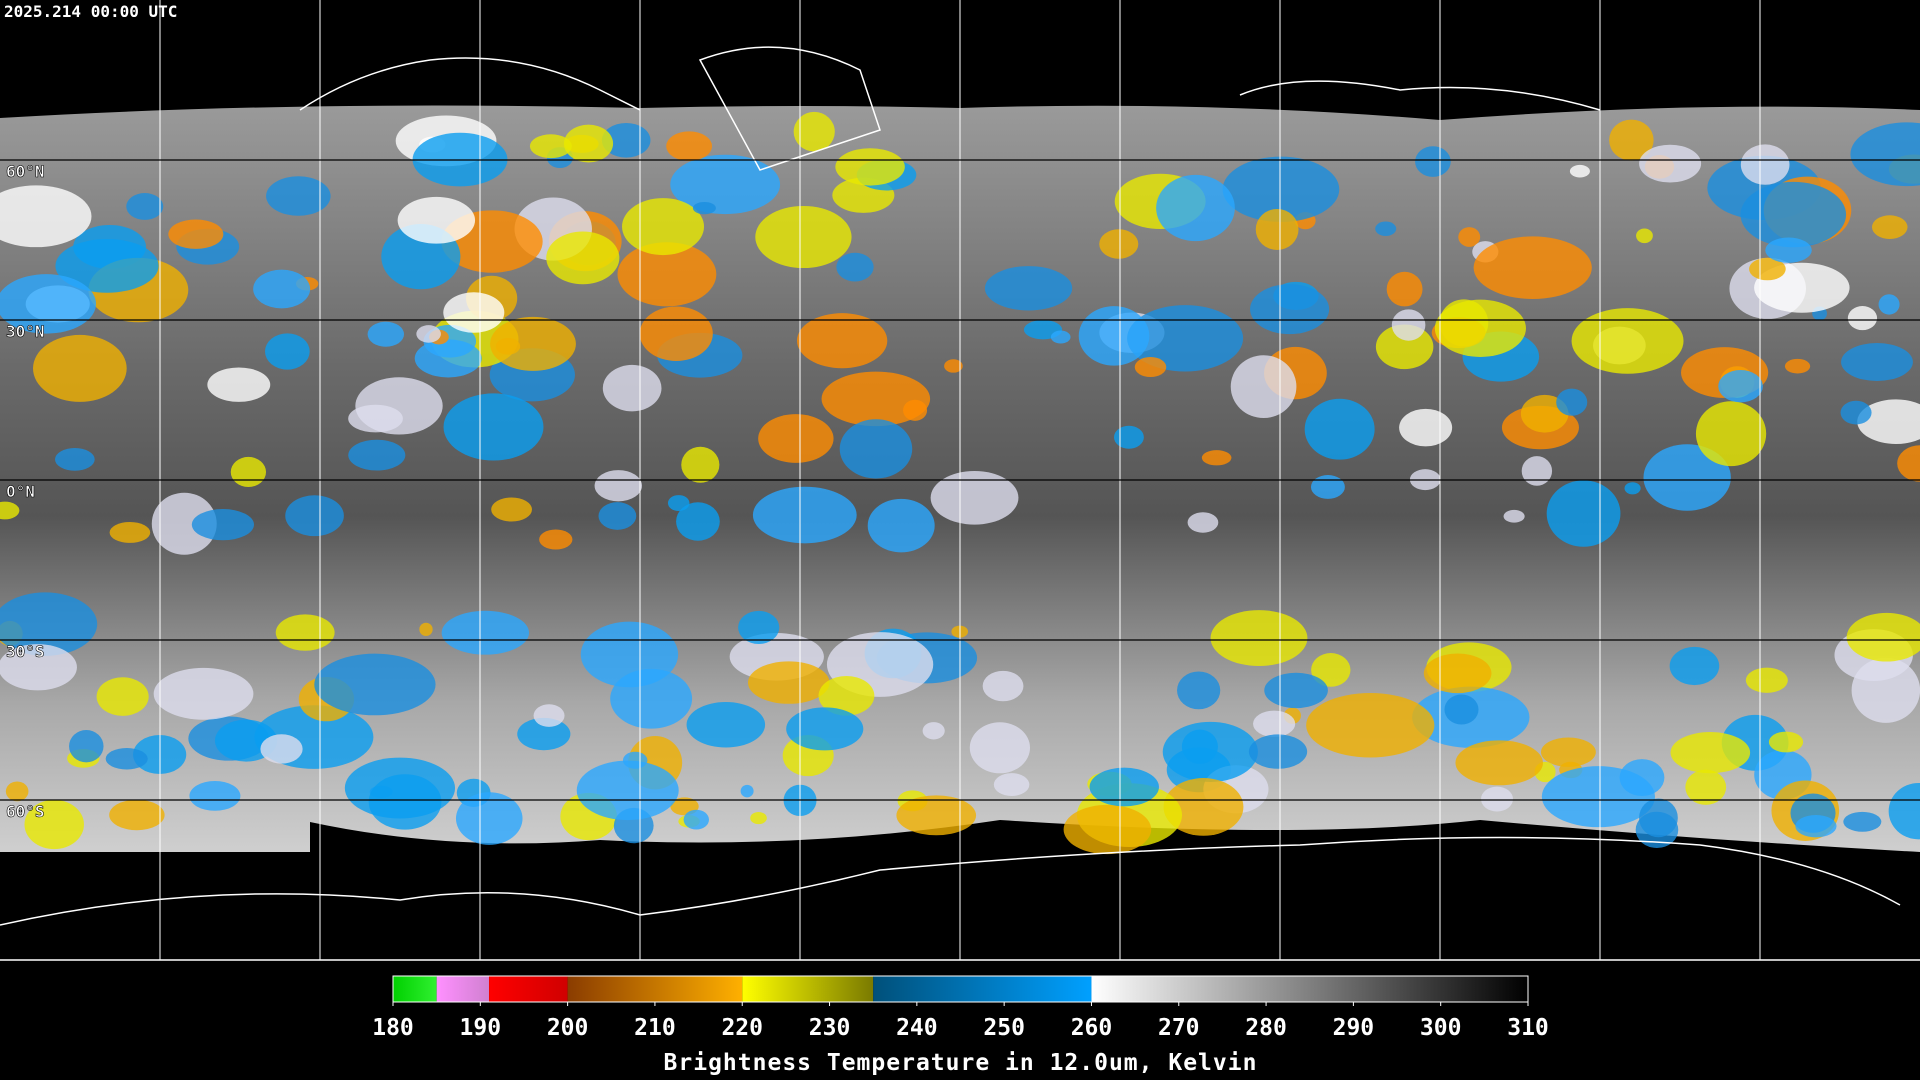 This screenshot has height=1080, width=1920. I want to click on lat-label: 30°N, so click(25, 331).